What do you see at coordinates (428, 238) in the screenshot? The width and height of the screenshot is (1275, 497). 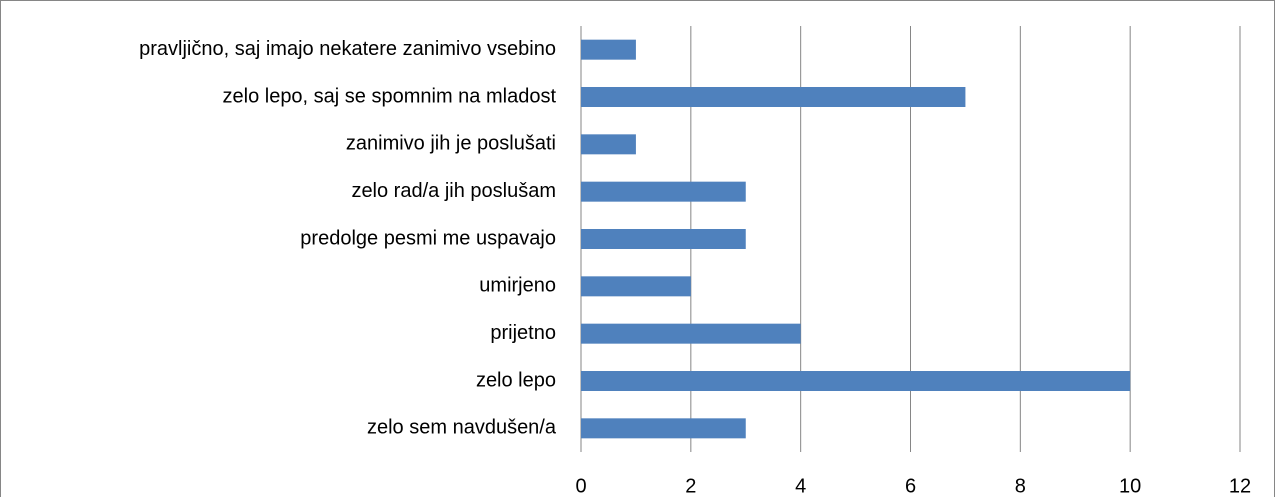 I see `y-tick-label: predolge pesmi me uspavajo` at bounding box center [428, 238].